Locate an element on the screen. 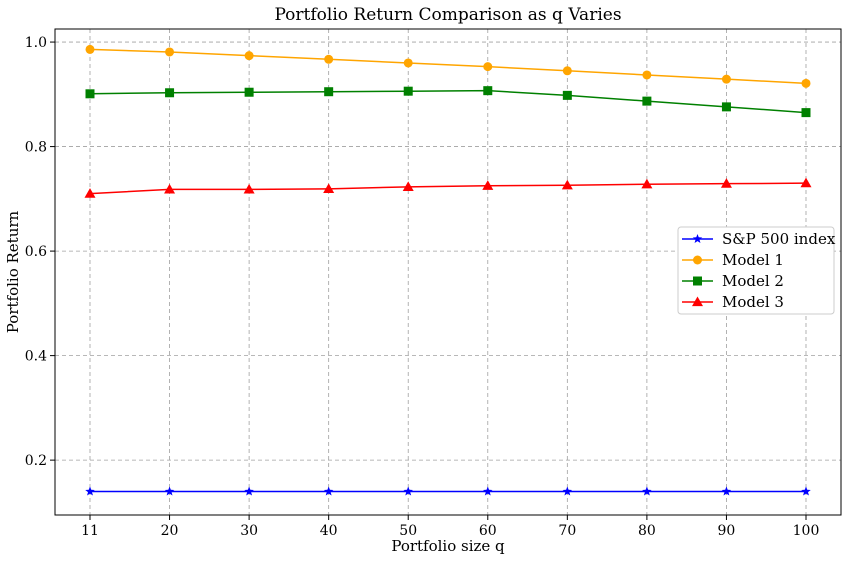 Image resolution: width=848 pixels, height=565 pixels. chart-title: Portfolio Return Comparison as q Varies is located at coordinates (447, 15).